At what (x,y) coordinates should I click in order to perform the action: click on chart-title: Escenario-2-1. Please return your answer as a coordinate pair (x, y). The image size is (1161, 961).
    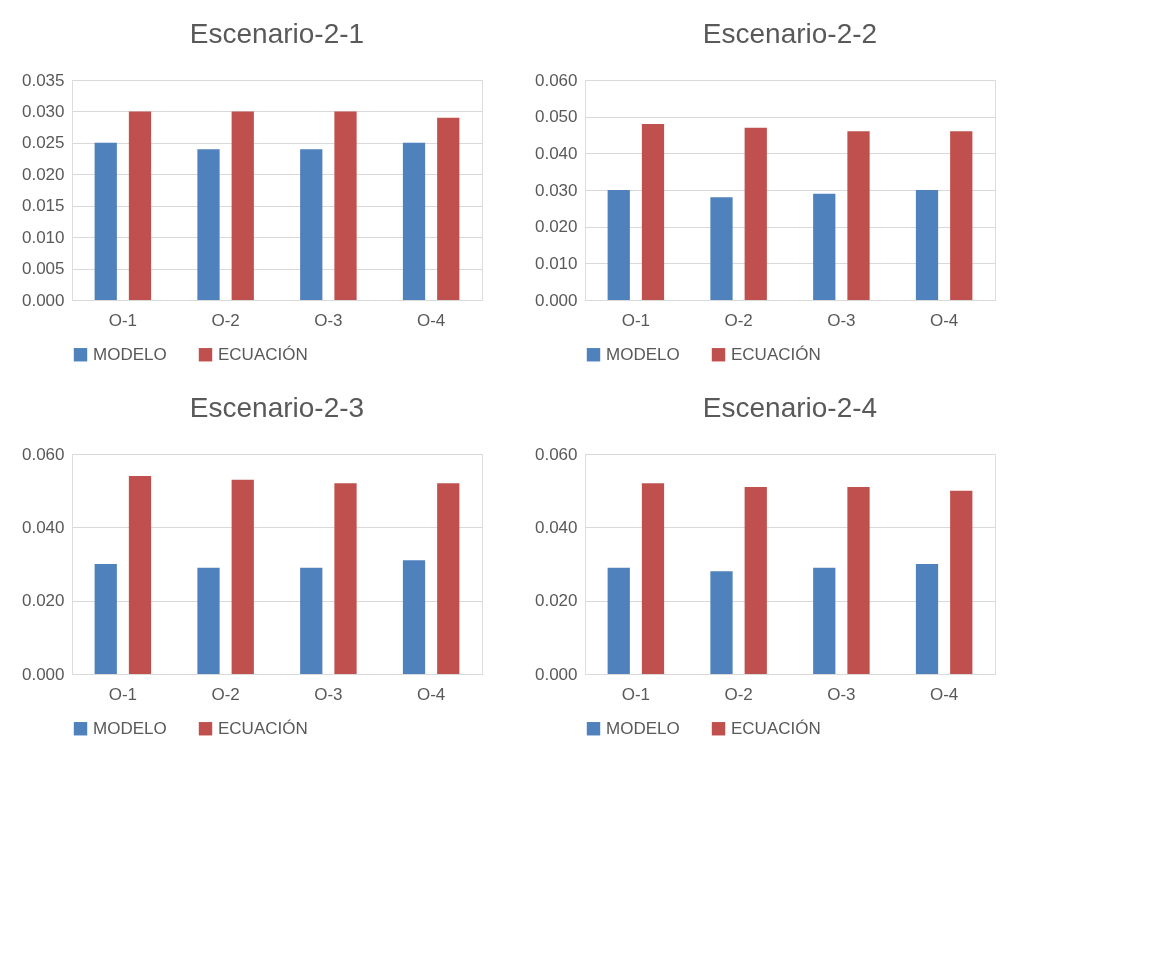
    Looking at the image, I should click on (277, 33).